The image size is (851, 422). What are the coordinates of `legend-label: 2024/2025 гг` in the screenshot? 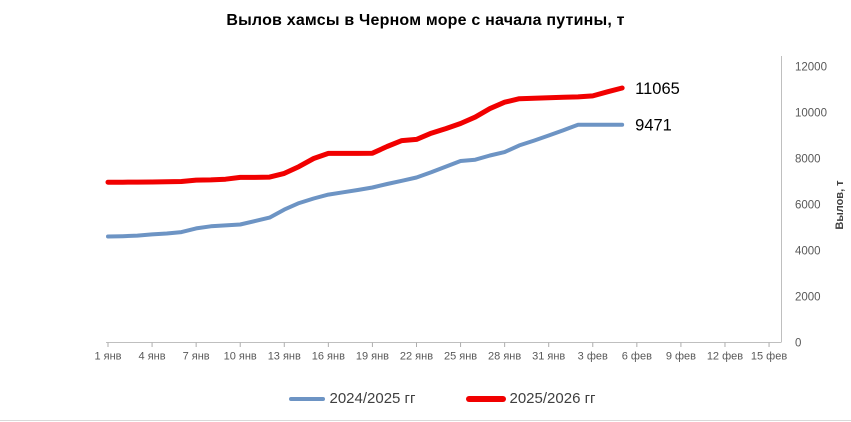 It's located at (372, 398).